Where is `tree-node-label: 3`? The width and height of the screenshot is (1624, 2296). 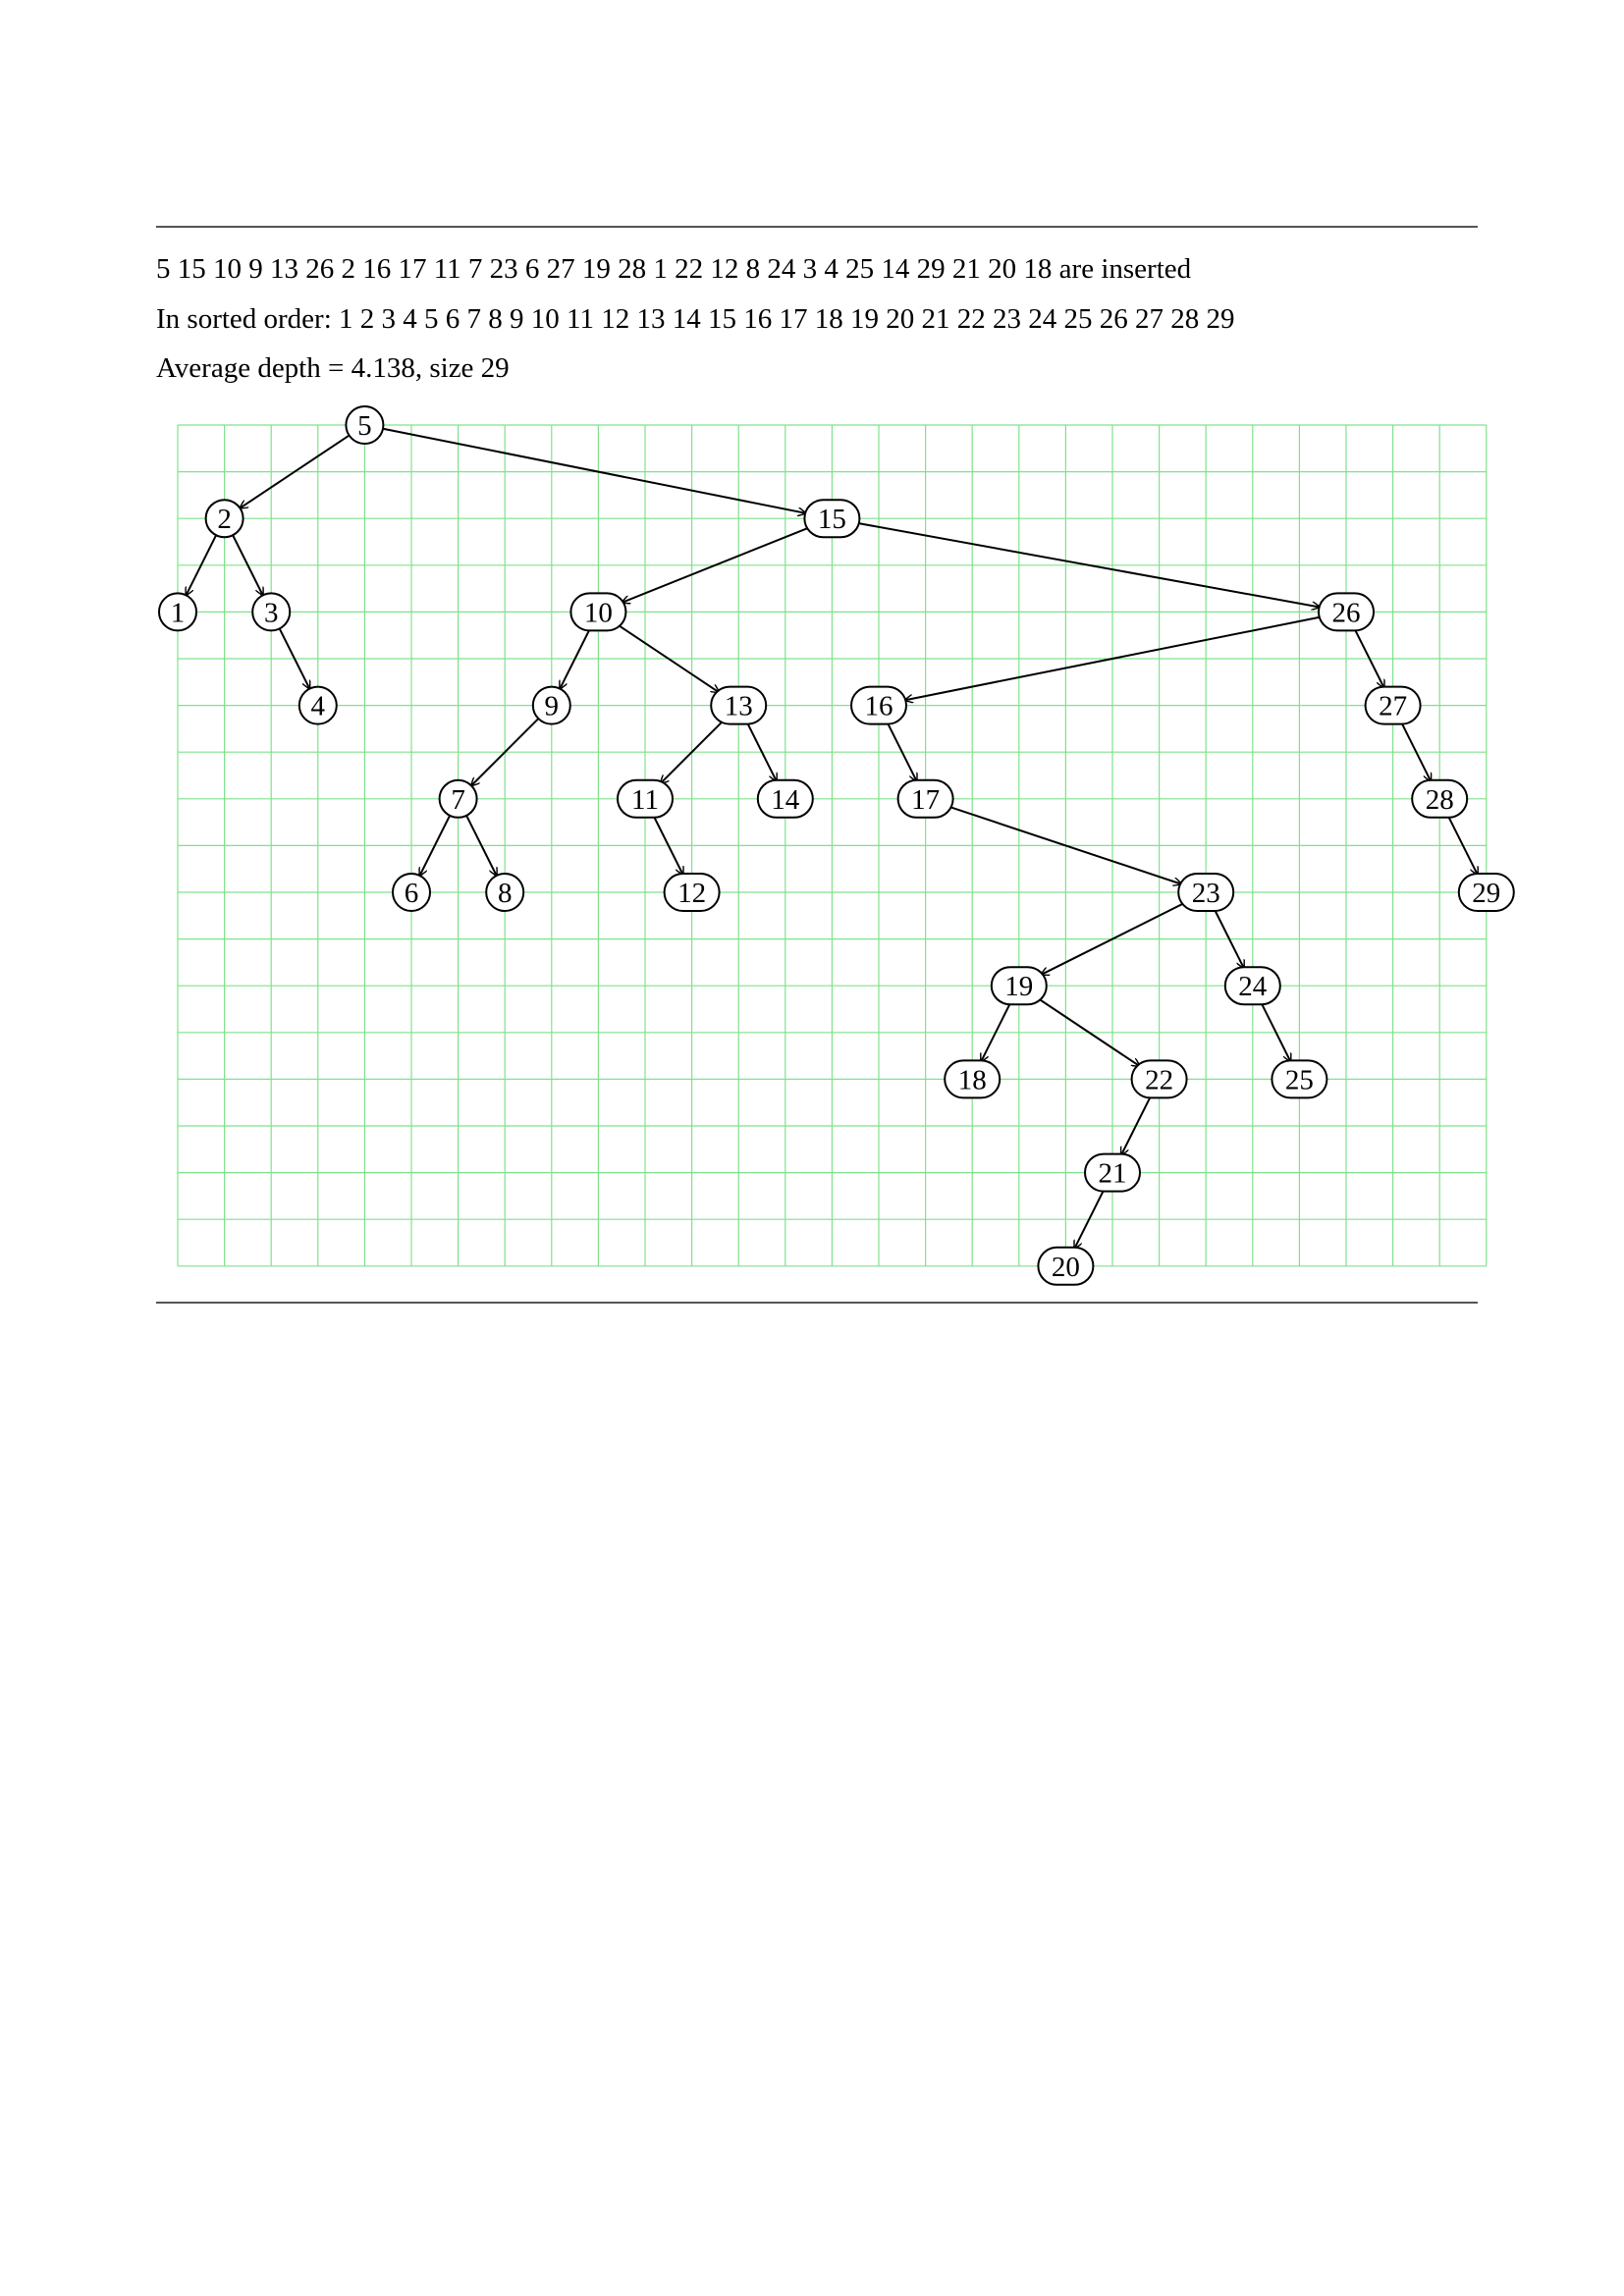 tree-node-label: 3 is located at coordinates (271, 612).